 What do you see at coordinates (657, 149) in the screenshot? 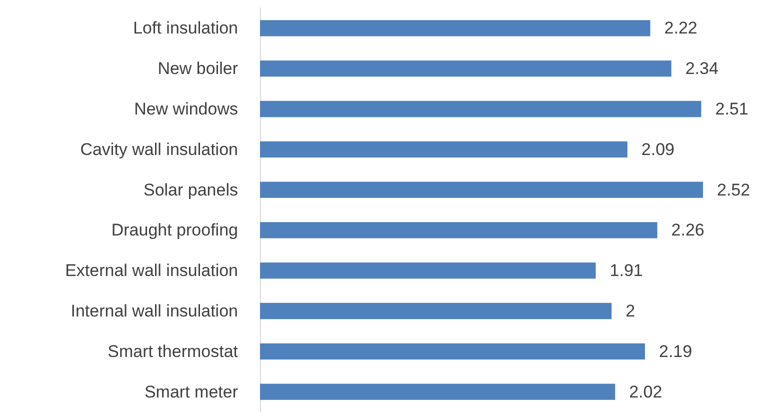
I see `data-label: 2.09` at bounding box center [657, 149].